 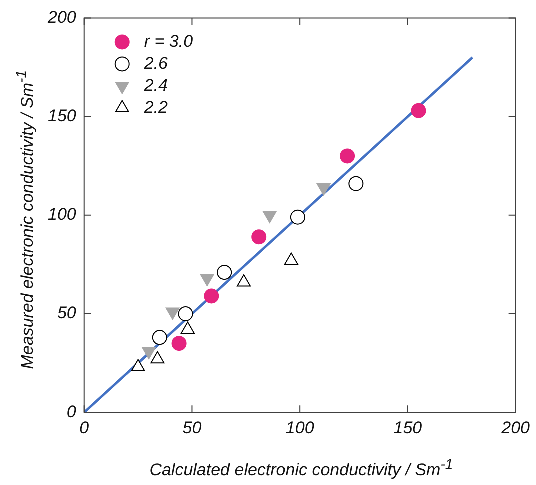 What do you see at coordinates (71, 412) in the screenshot?
I see `y-tick-label: 0` at bounding box center [71, 412].